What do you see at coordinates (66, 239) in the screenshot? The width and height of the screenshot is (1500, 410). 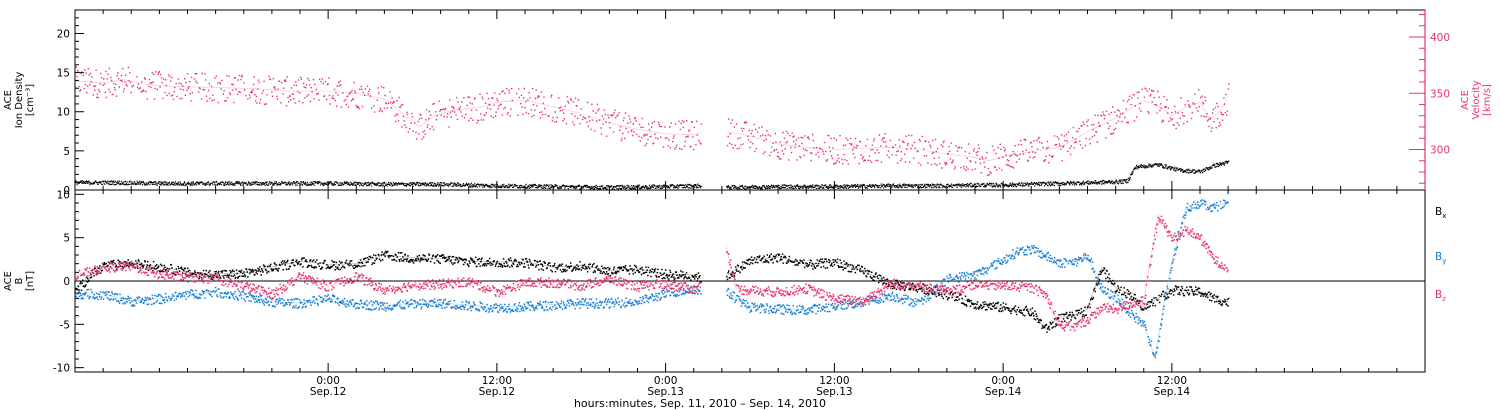 I see `field-tick-label: 5` at bounding box center [66, 239].